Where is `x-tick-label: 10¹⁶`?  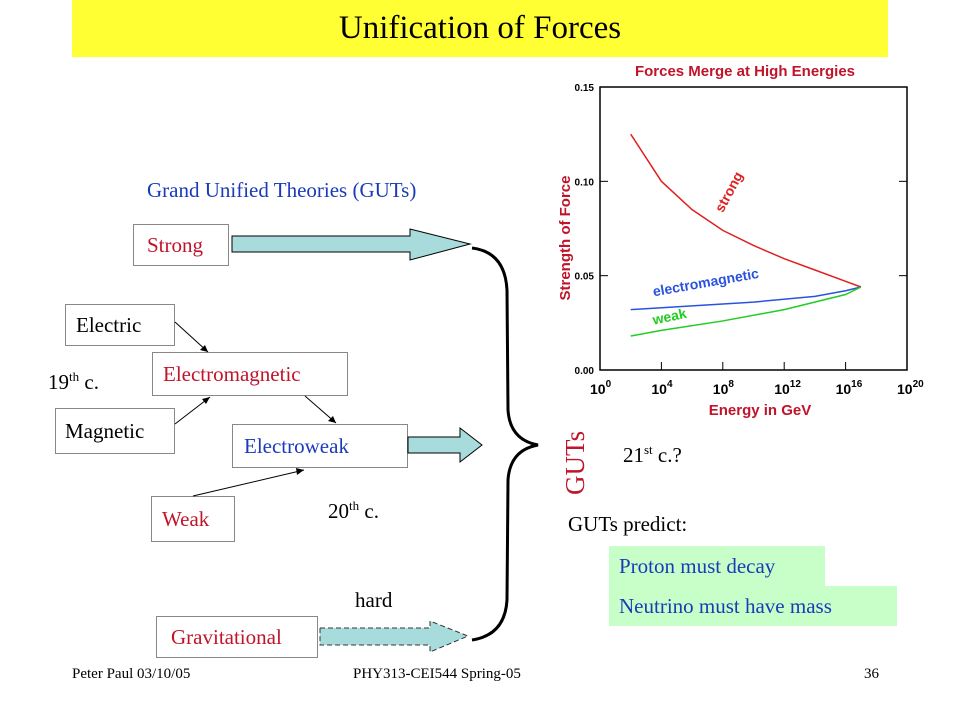 x-tick-label: 10¹⁶ is located at coordinates (849, 388).